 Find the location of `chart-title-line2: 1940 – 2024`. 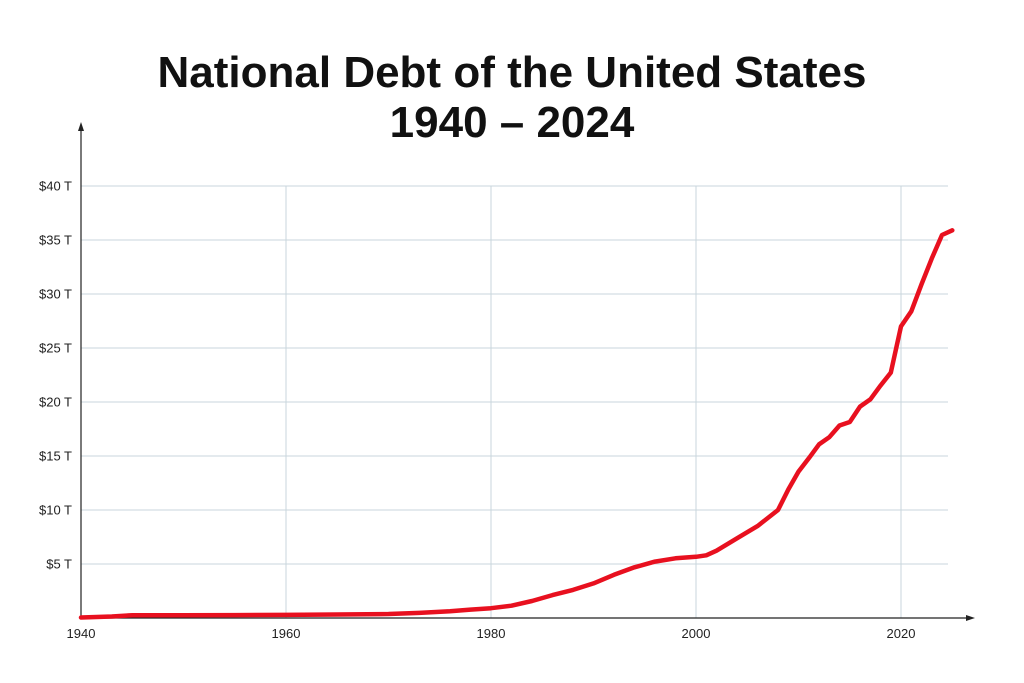

chart-title-line2: 1940 – 2024 is located at coordinates (512, 122).